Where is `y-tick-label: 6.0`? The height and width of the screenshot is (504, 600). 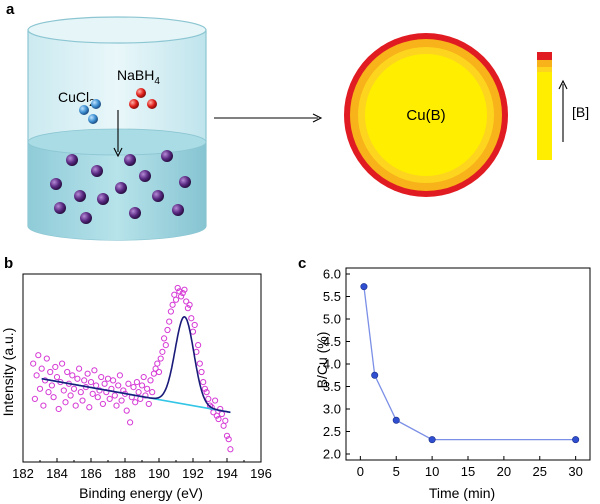 y-tick-label: 6.0 is located at coordinates (332, 274).